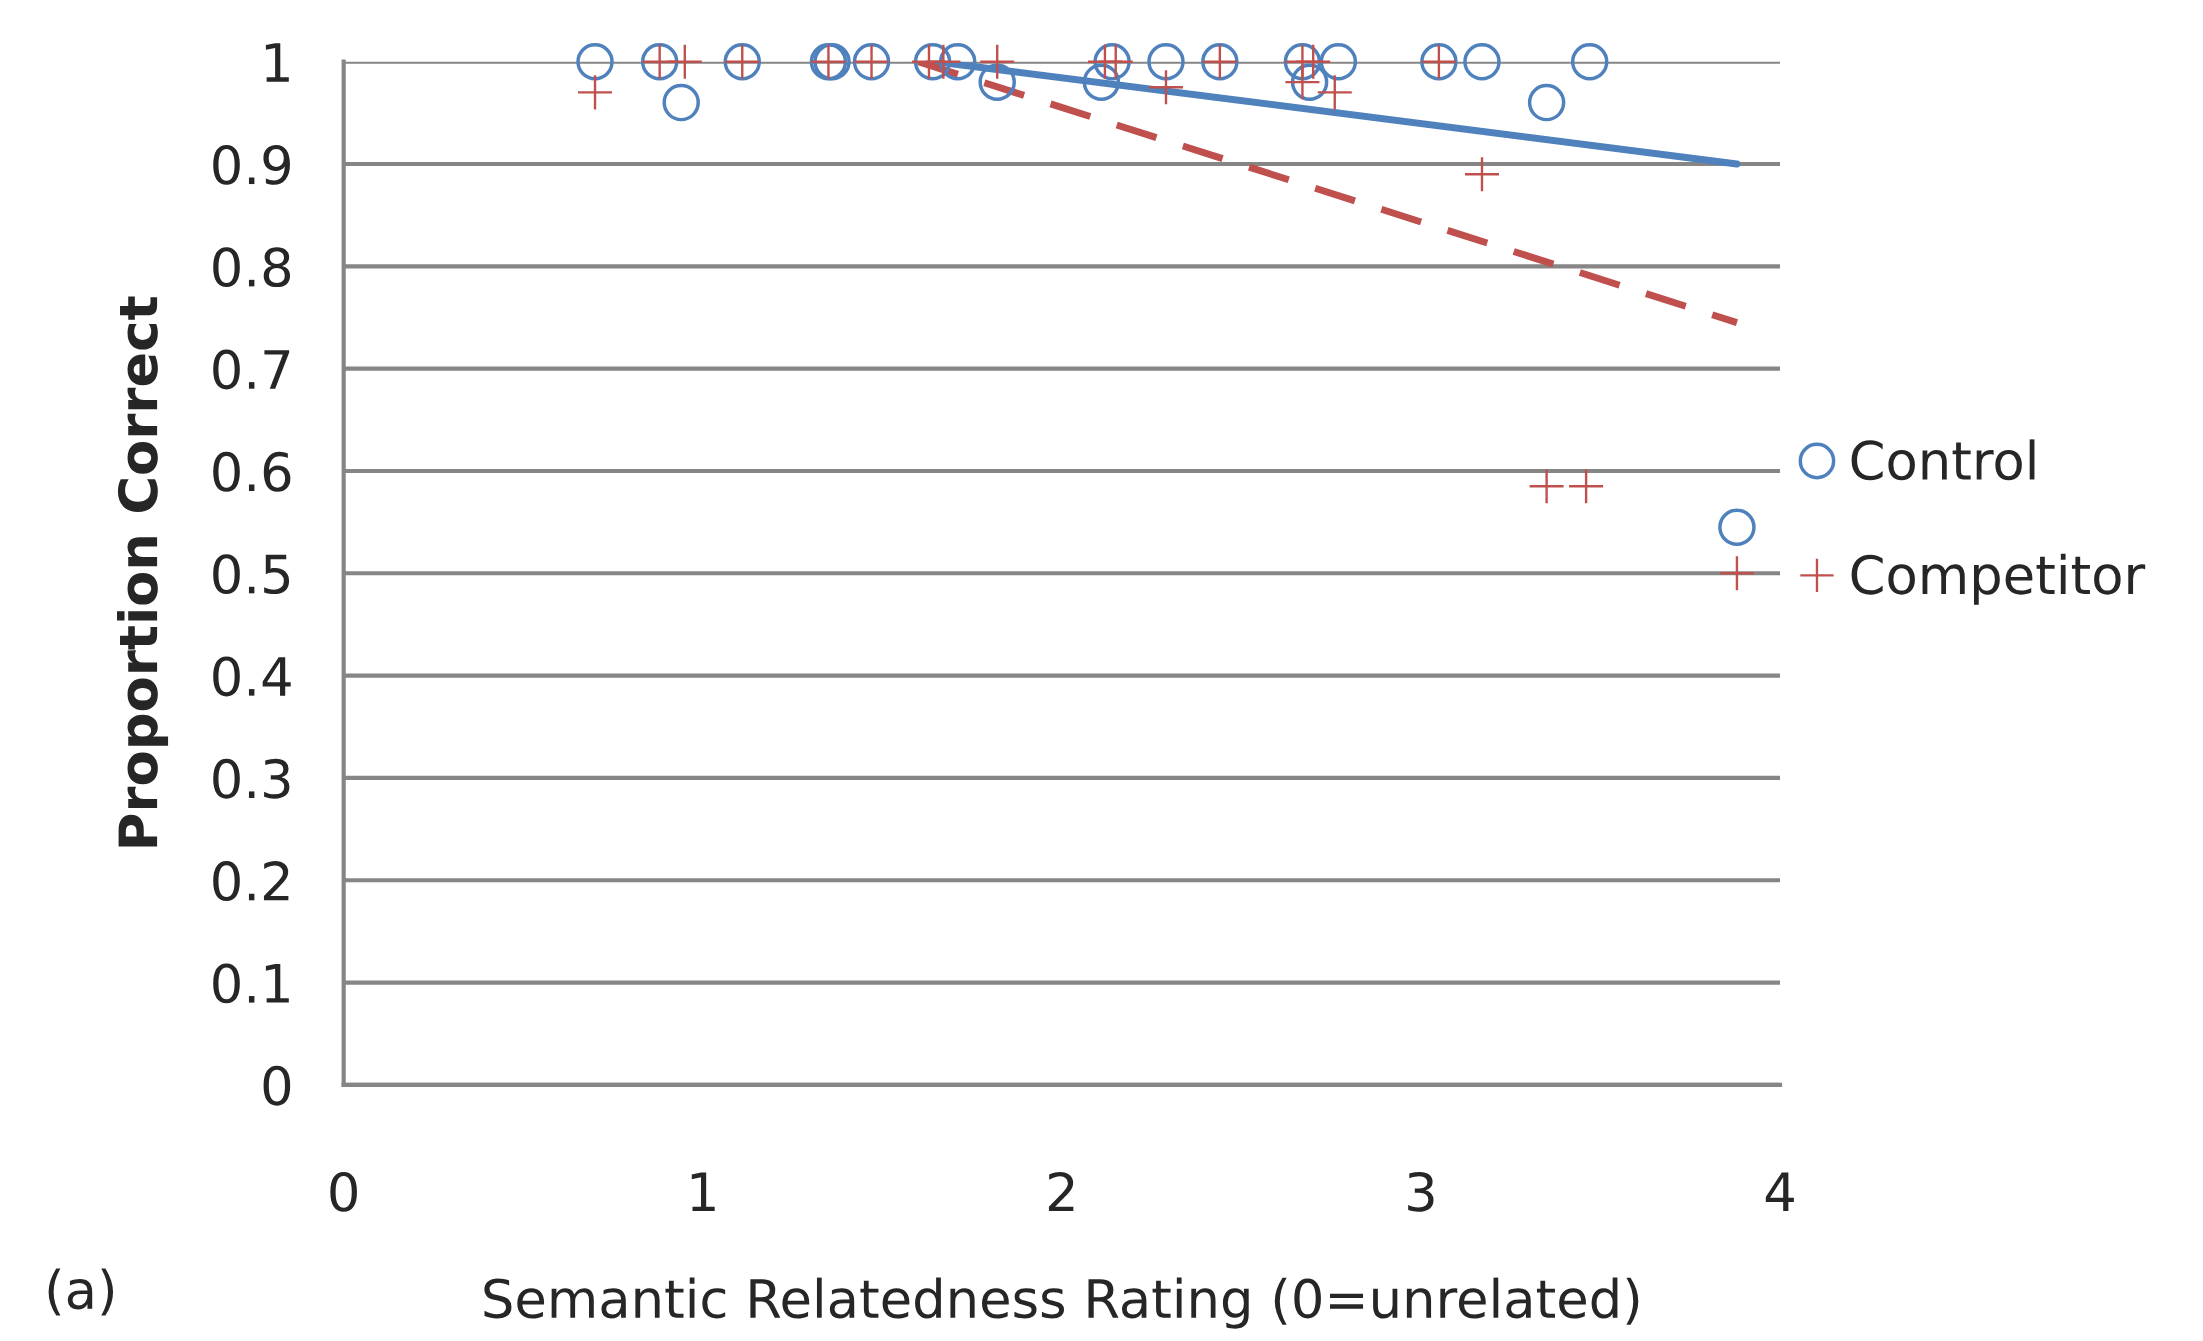 This screenshot has height=1341, width=2203. I want to click on x-tick-label: 4, so click(1779, 1192).